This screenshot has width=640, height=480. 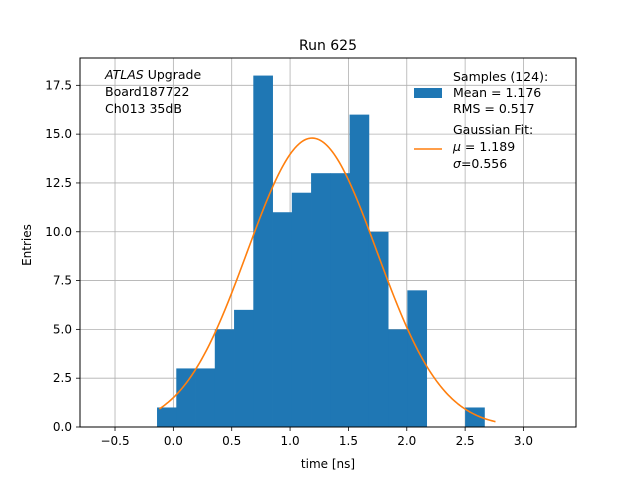 I want to click on x-tick-label: 0.5, so click(x=231, y=441).